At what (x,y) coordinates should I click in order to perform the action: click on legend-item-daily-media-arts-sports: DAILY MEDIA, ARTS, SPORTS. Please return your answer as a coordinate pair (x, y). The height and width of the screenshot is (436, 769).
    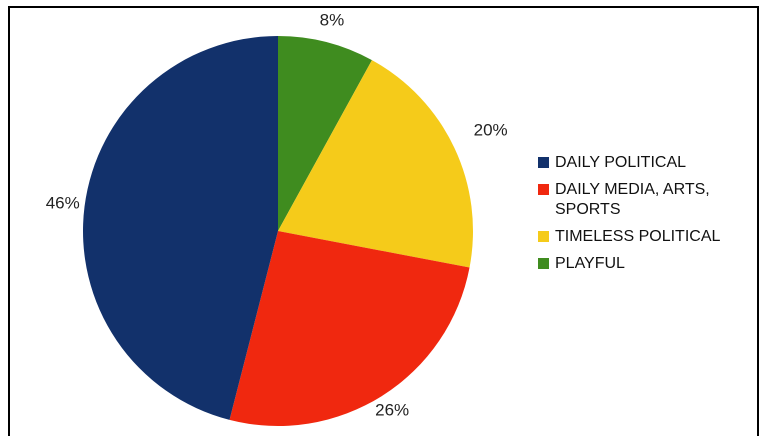
    Looking at the image, I should click on (650, 200).